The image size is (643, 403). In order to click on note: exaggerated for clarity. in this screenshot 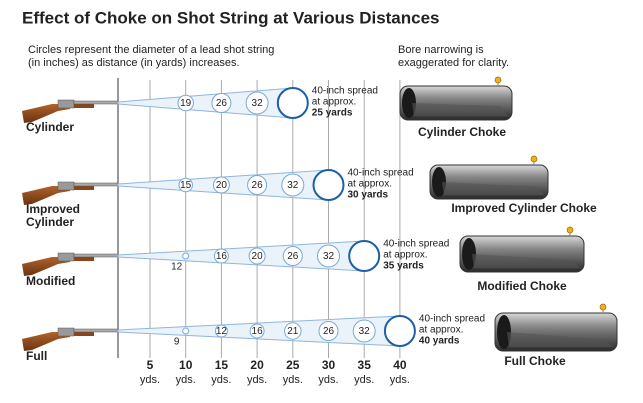, I will do `click(453, 63)`.